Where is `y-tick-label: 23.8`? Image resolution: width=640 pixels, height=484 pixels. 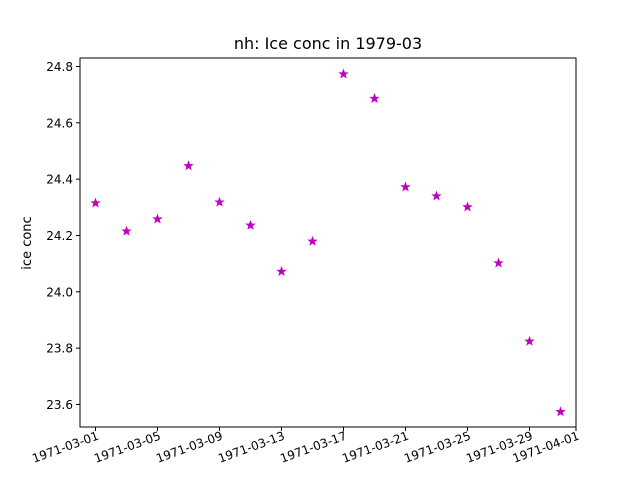
y-tick-label: 23.8 is located at coordinates (59, 349).